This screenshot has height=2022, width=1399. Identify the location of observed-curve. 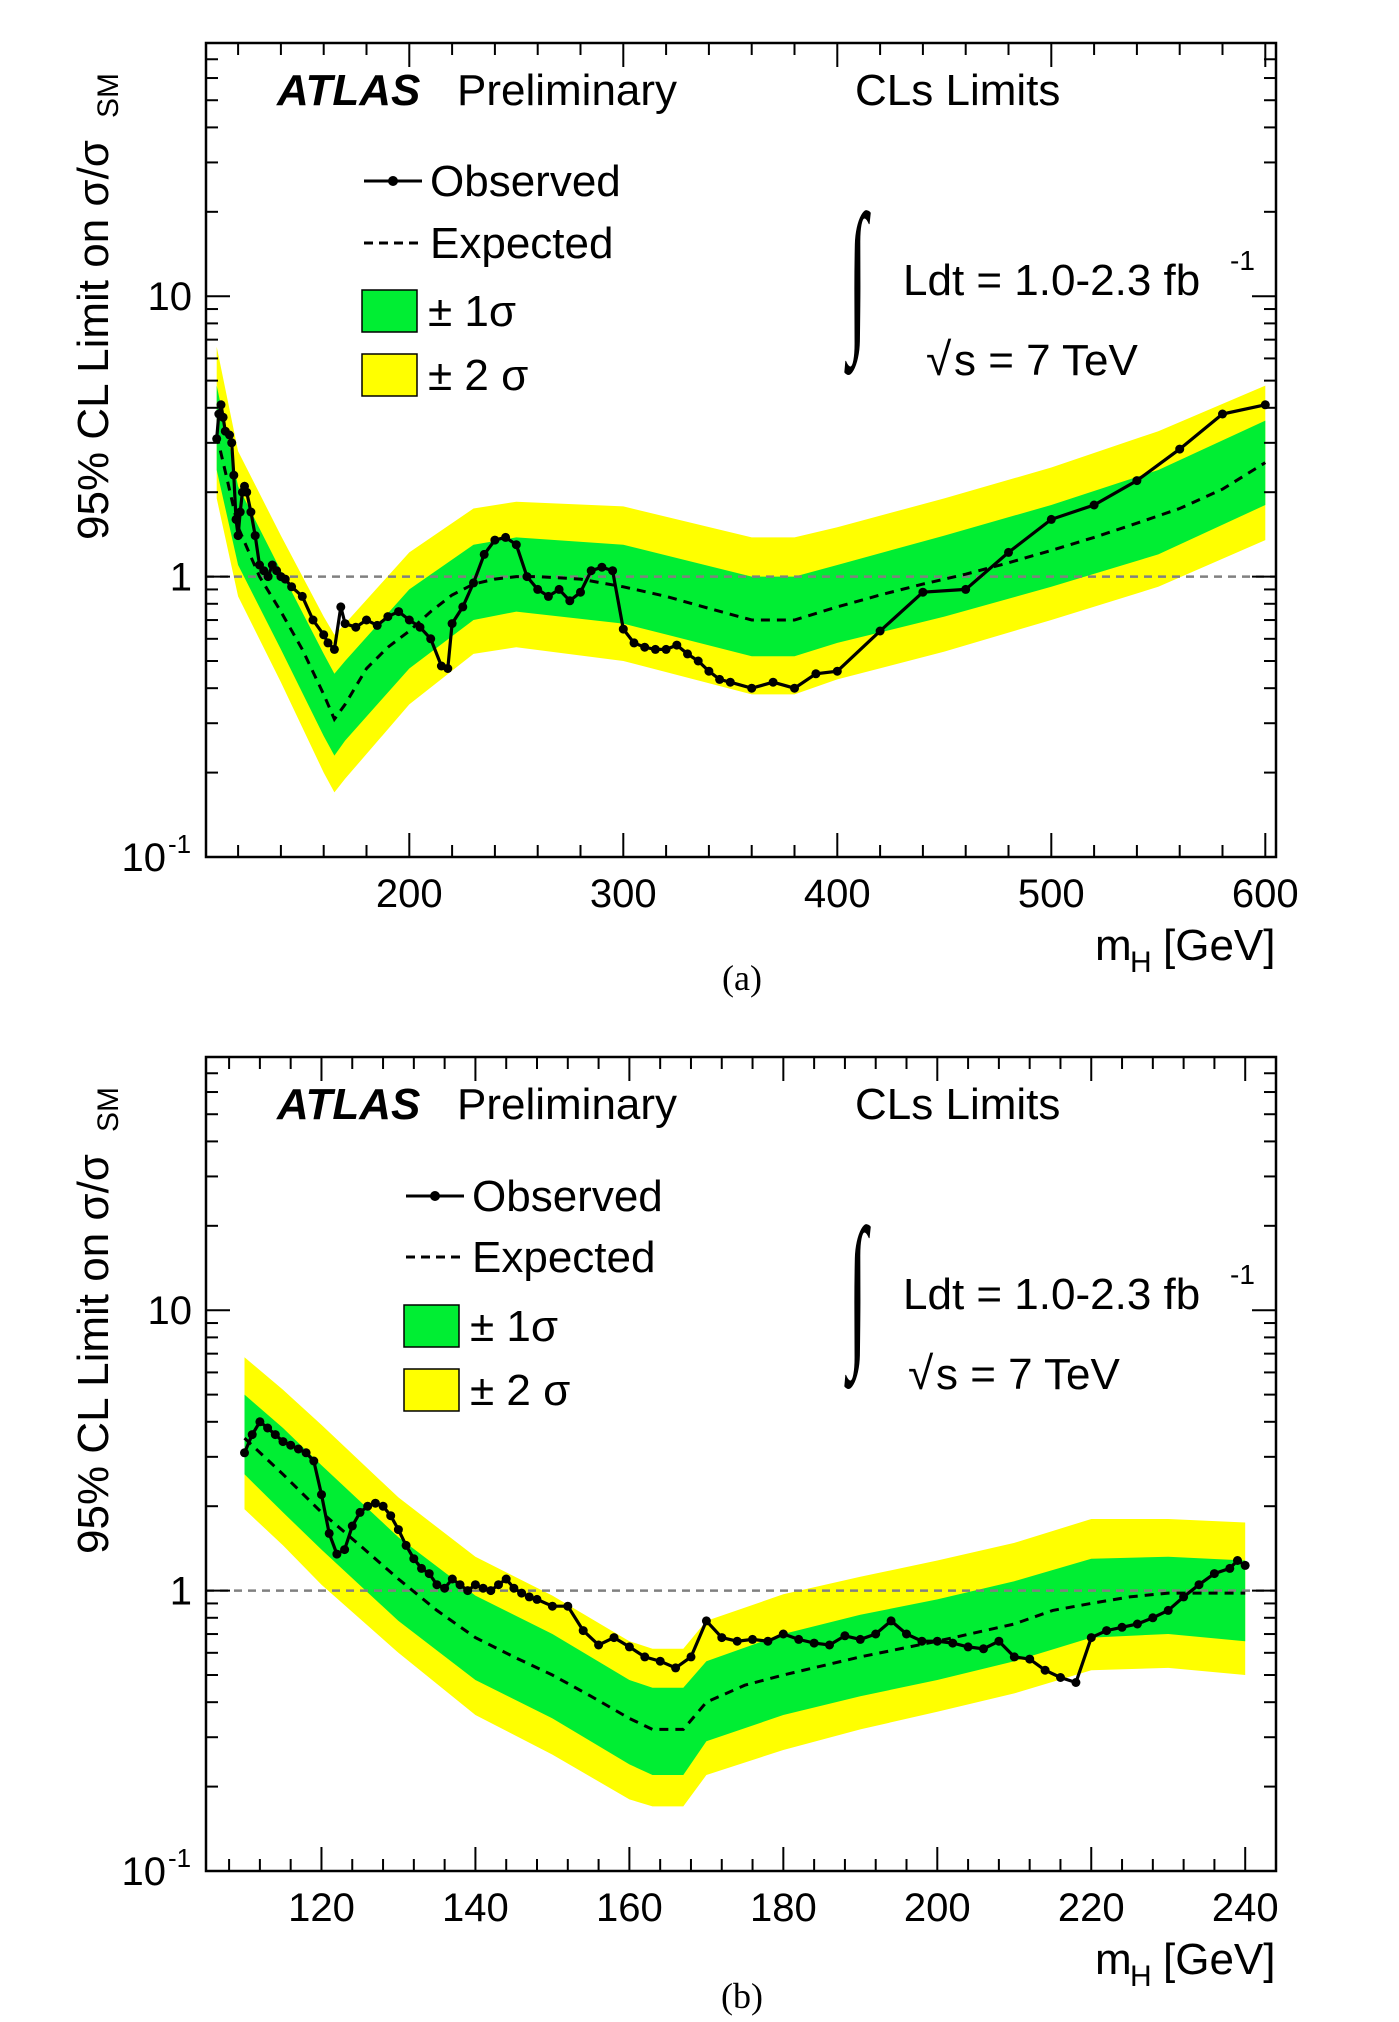
(741, 546).